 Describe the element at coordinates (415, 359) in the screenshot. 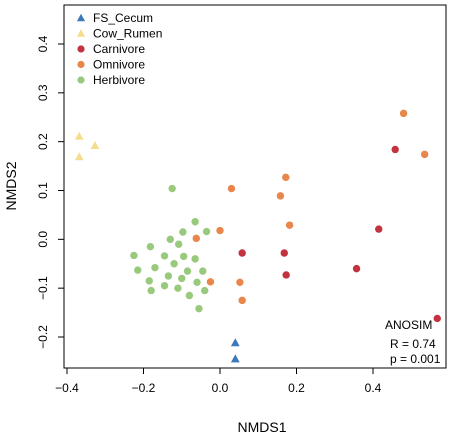

I see `anosim-p-value: p = 0.001` at that location.